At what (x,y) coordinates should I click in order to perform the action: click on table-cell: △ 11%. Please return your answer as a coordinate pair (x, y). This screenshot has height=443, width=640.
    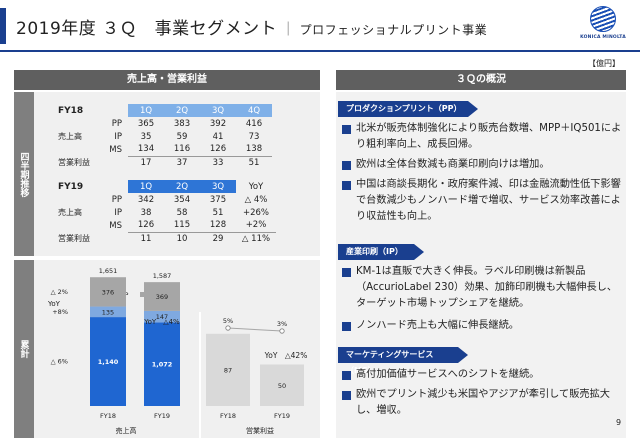
    Looking at the image, I should click on (256, 238).